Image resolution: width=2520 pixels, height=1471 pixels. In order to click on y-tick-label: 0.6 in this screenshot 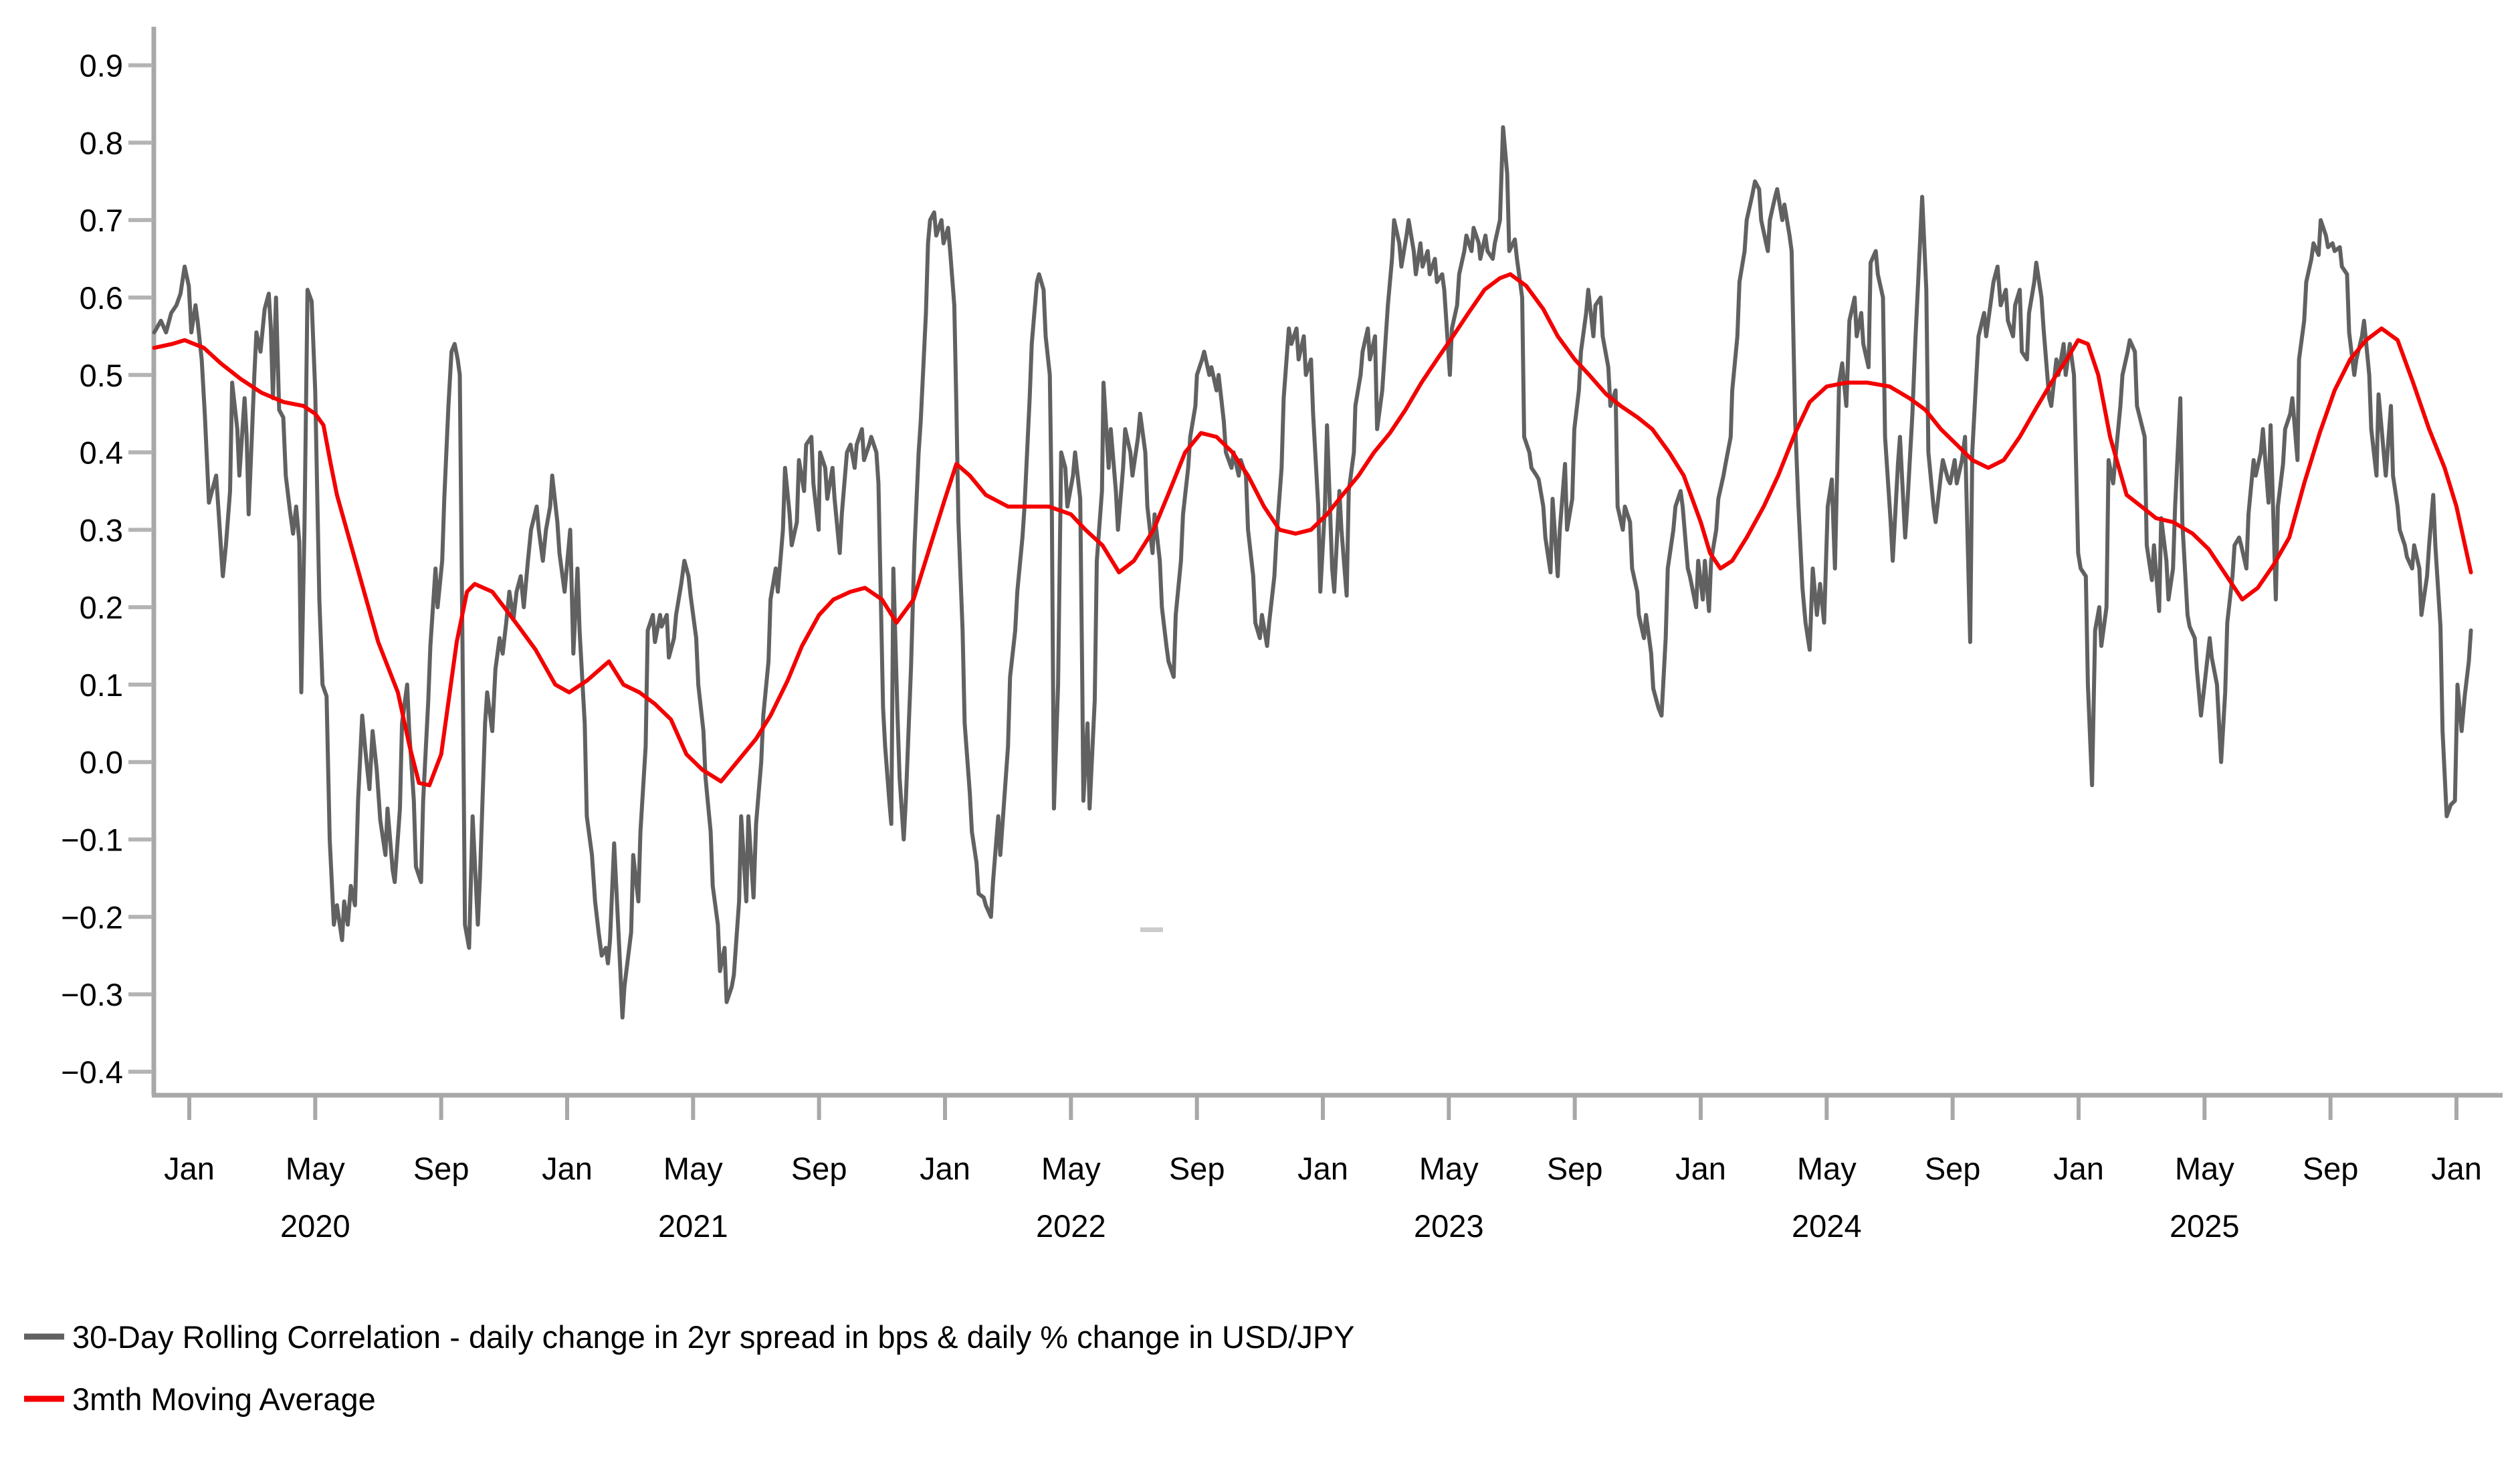, I will do `click(101, 298)`.